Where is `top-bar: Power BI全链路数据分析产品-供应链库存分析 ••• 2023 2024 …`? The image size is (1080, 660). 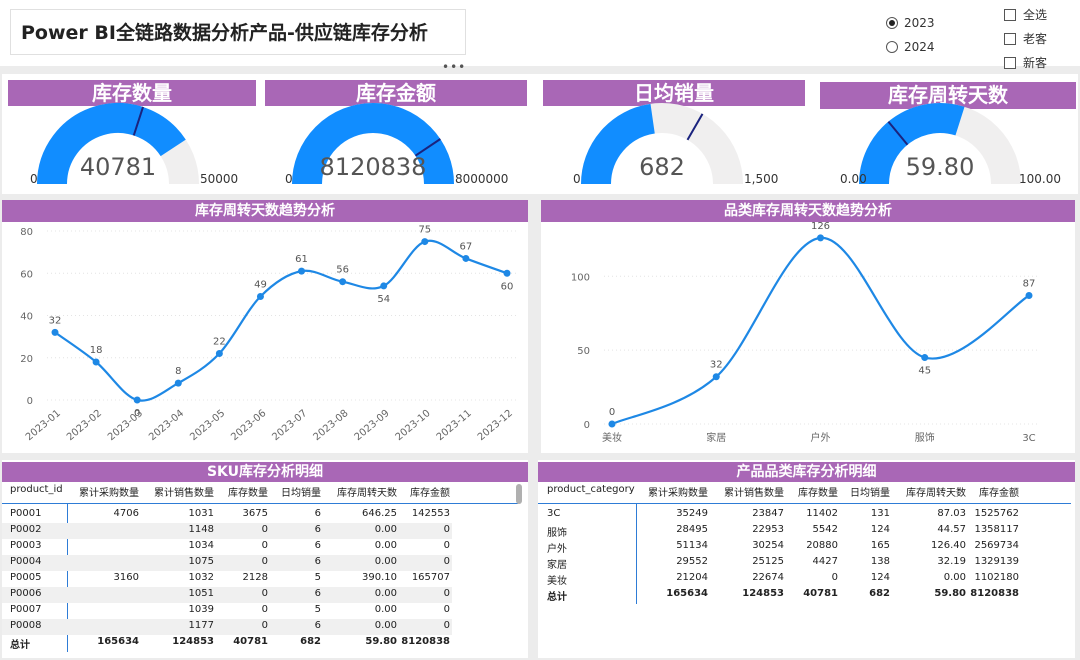 top-bar: Power BI全链路数据分析产品-供应链库存分析 ••• 2023 2024 … is located at coordinates (540, 37).